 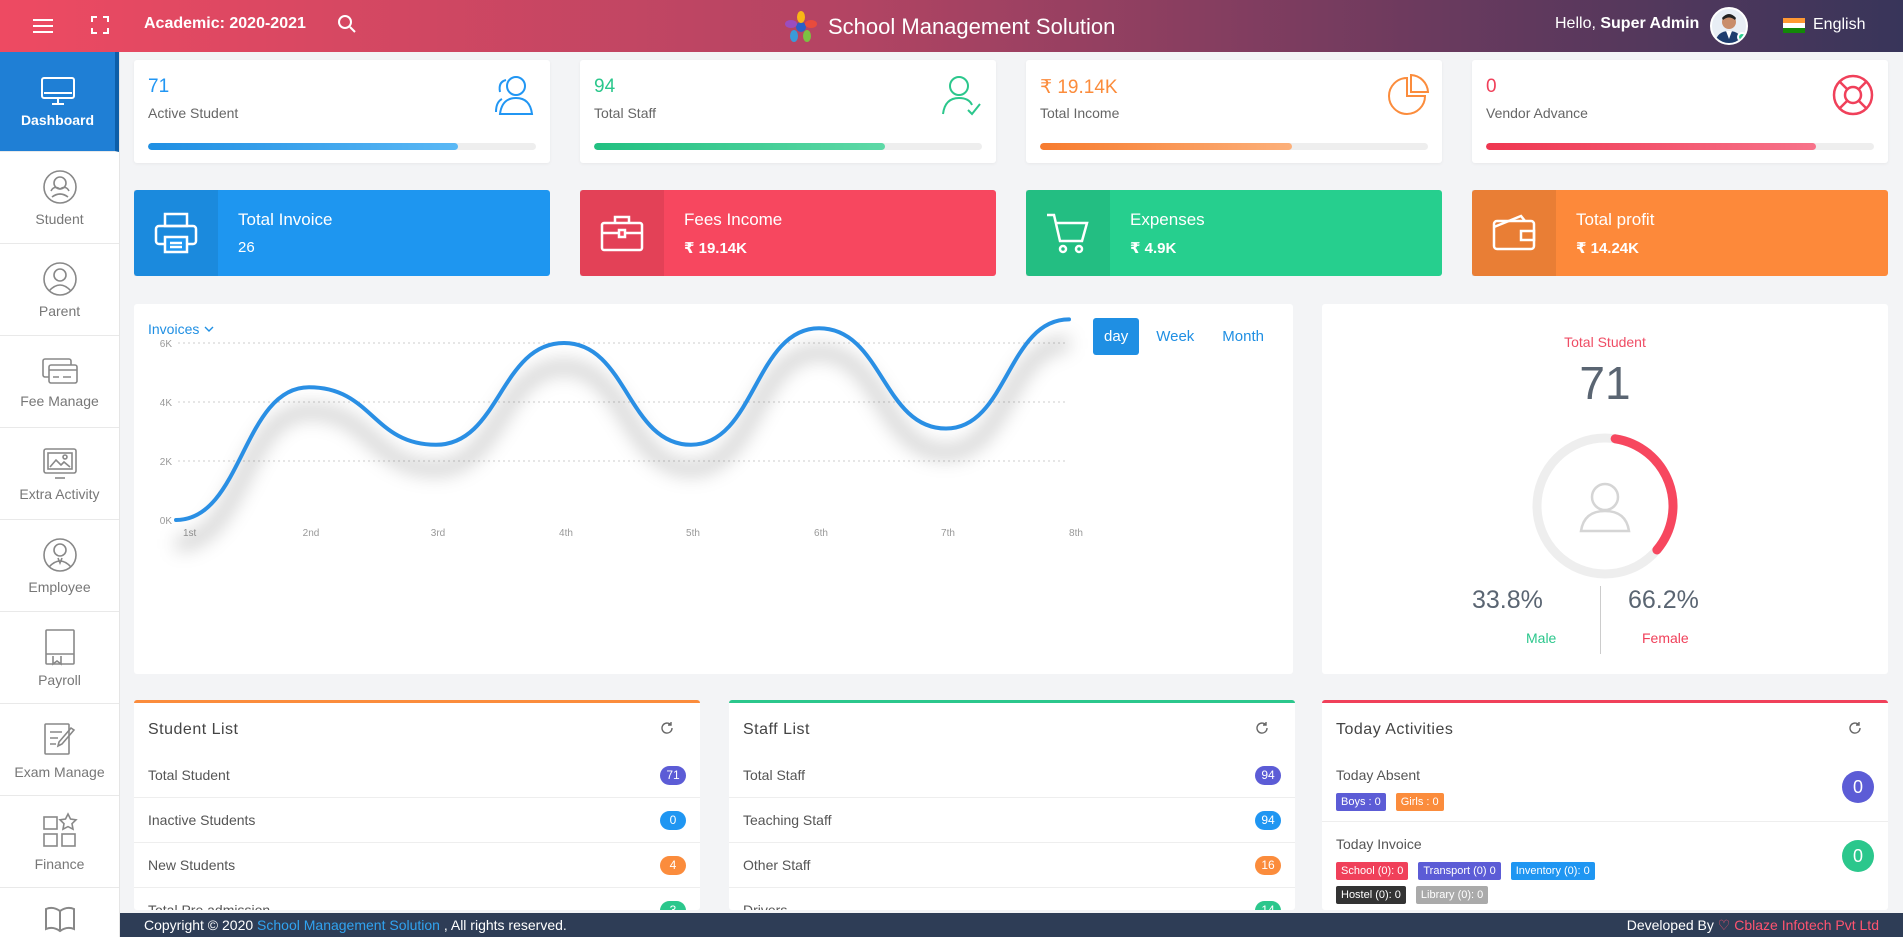 I want to click on sidebar-item-label: Payroll, so click(x=59, y=679).